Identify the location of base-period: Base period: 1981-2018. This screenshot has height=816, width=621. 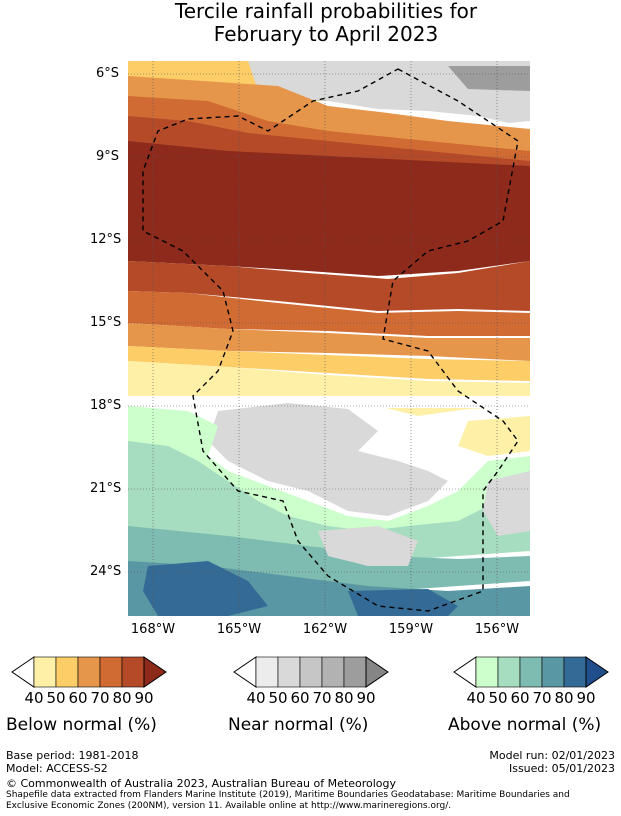
(72, 755).